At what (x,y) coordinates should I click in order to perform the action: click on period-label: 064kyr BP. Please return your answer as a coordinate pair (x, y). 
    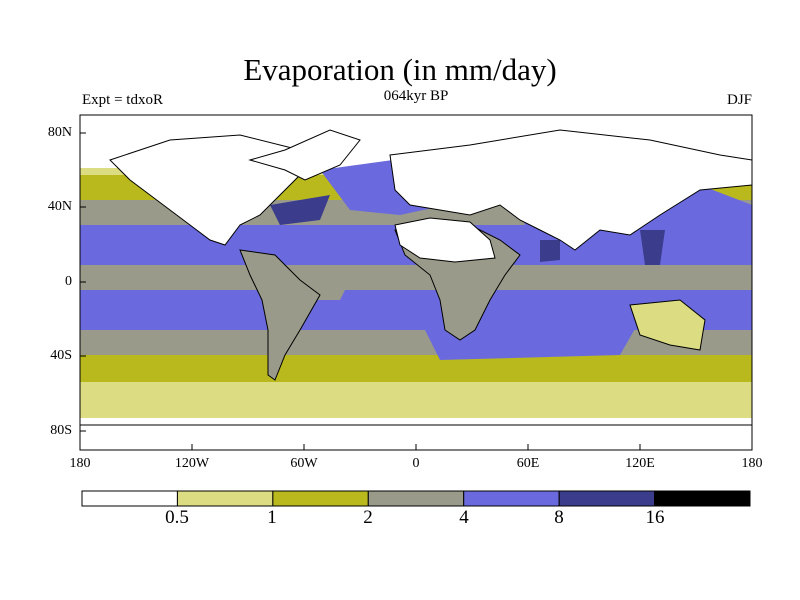
    Looking at the image, I should click on (416, 96).